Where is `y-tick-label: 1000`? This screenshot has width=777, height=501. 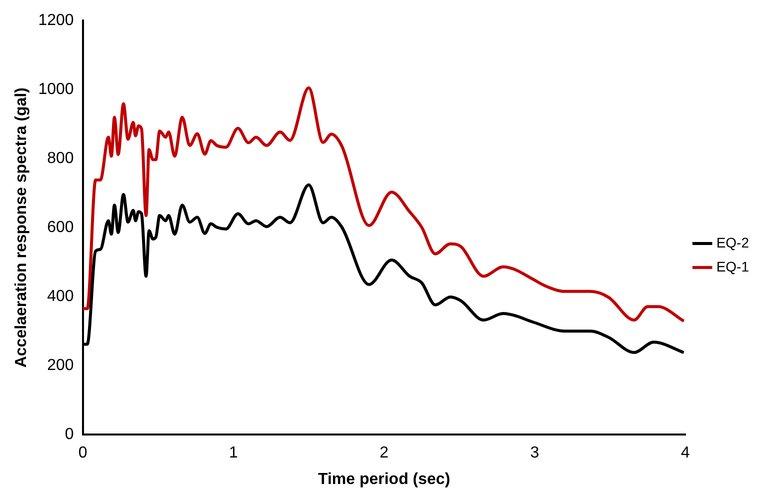
y-tick-label: 1000 is located at coordinates (56, 89).